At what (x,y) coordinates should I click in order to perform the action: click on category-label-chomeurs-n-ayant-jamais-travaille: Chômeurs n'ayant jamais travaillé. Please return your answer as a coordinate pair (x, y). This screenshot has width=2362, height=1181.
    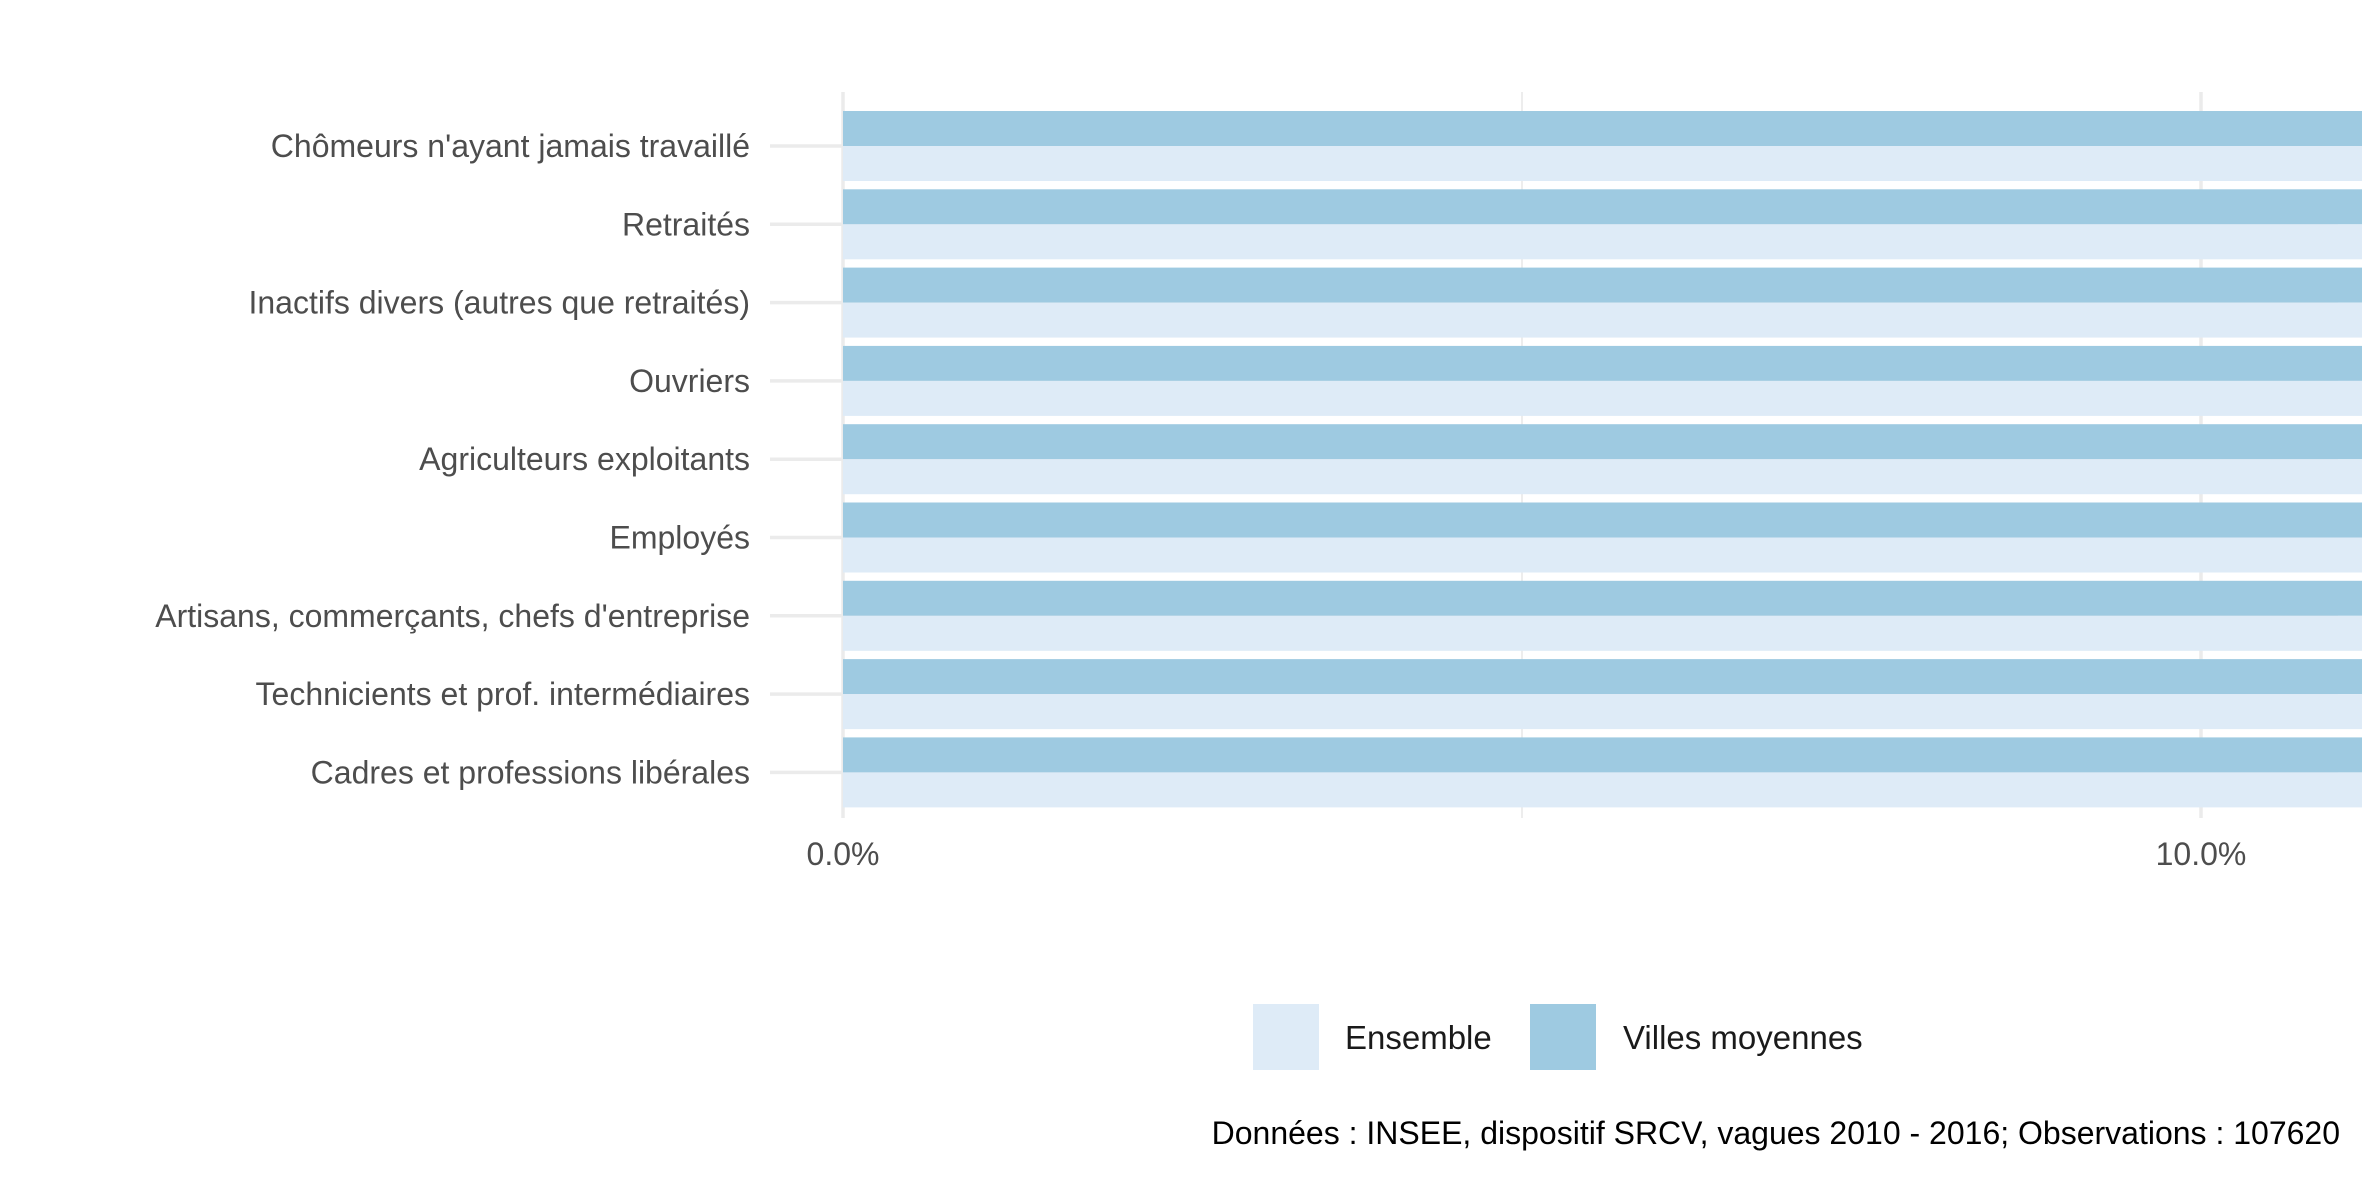
    Looking at the image, I should click on (510, 146).